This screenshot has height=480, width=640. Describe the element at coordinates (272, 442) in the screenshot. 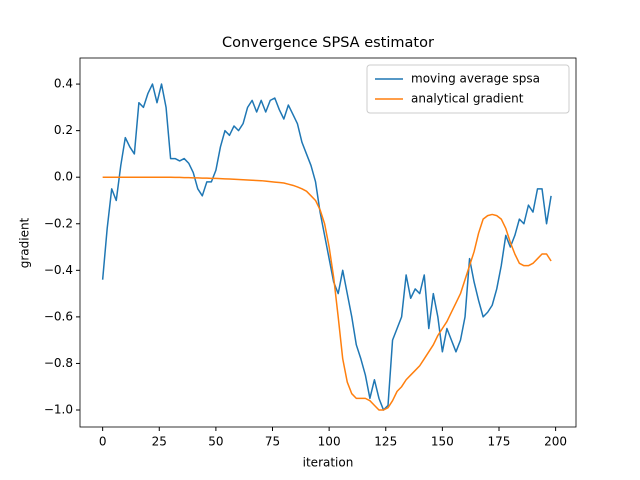

I see `x-tick-label: 75` at that location.